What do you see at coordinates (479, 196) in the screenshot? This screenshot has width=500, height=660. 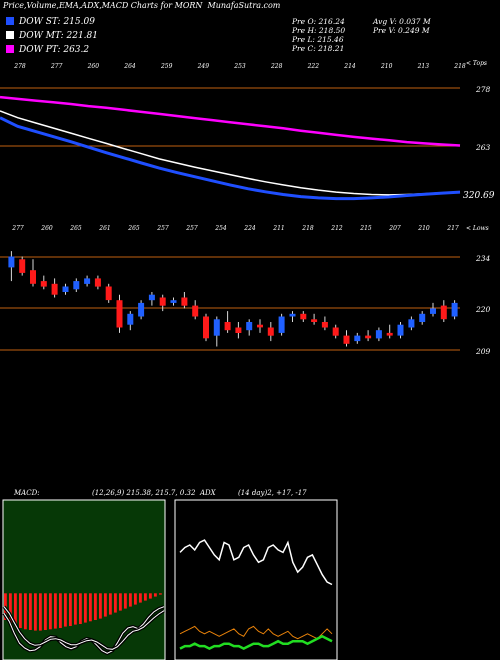 I see `ema-last-value: 320.69` at bounding box center [479, 196].